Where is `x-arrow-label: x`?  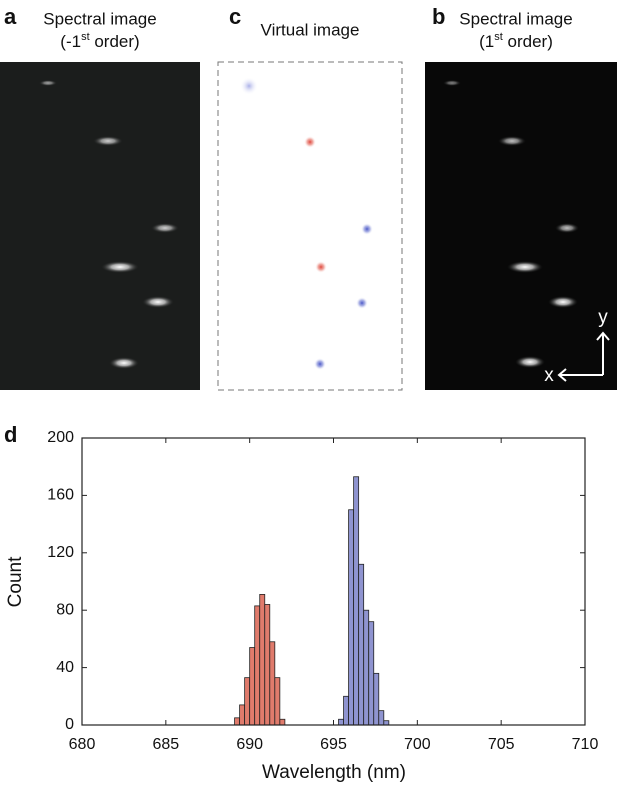 x-arrow-label: x is located at coordinates (549, 375).